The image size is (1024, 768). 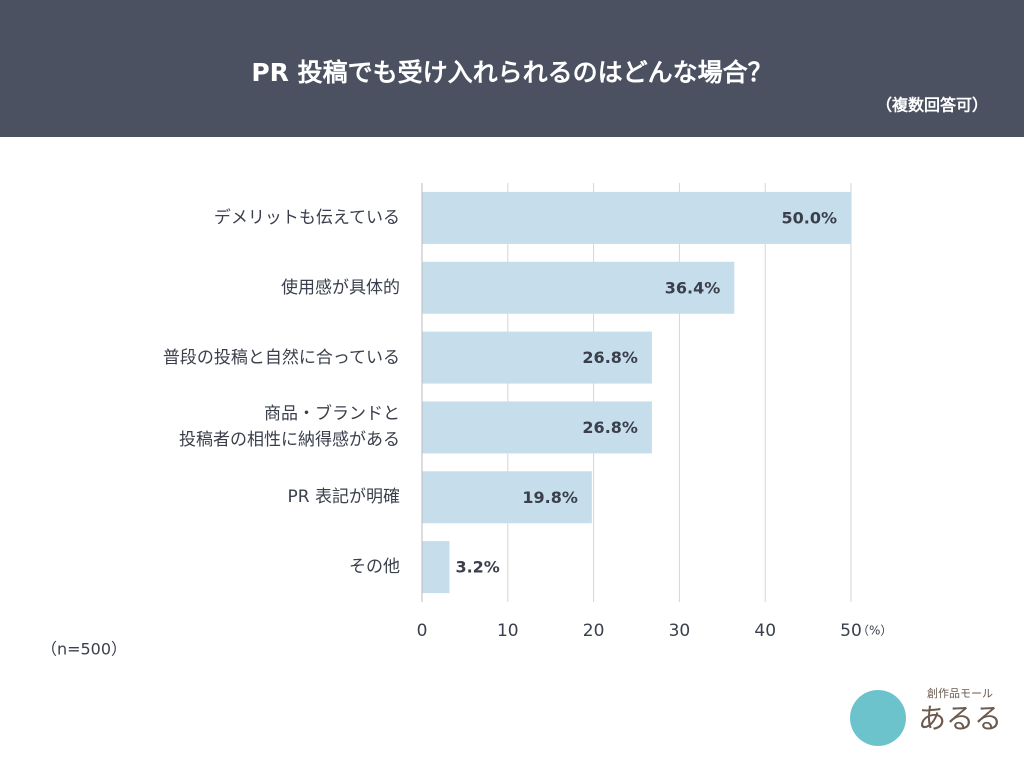 What do you see at coordinates (960, 693) in the screenshot?
I see `logo-caption: 創作品モール` at bounding box center [960, 693].